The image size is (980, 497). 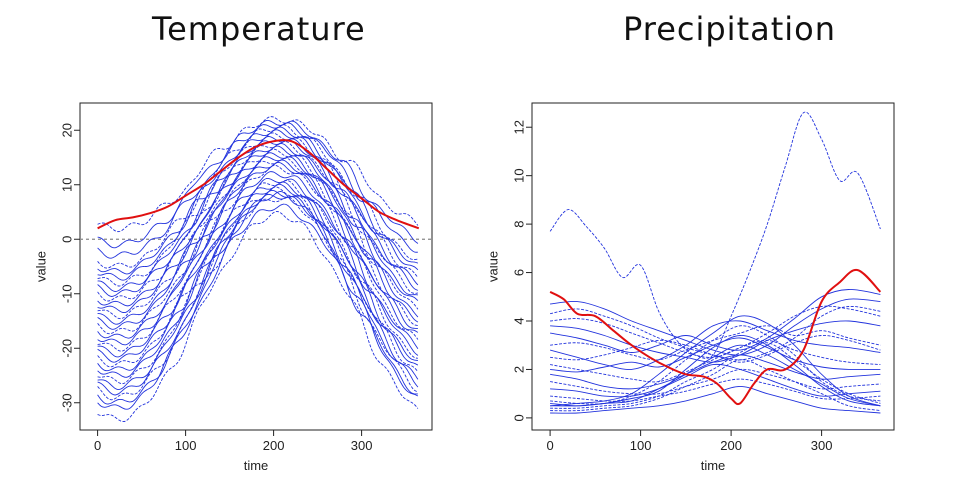 I want to click on prec-x-tick-label: 300, so click(x=822, y=445).